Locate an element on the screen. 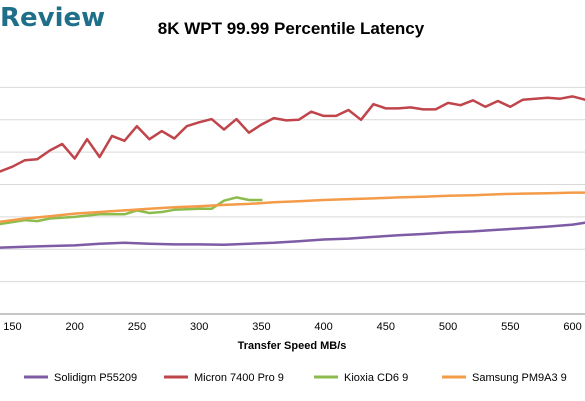 The height and width of the screenshot is (401, 585). legend-label: Micron 7400 Pro 9 is located at coordinates (239, 378).